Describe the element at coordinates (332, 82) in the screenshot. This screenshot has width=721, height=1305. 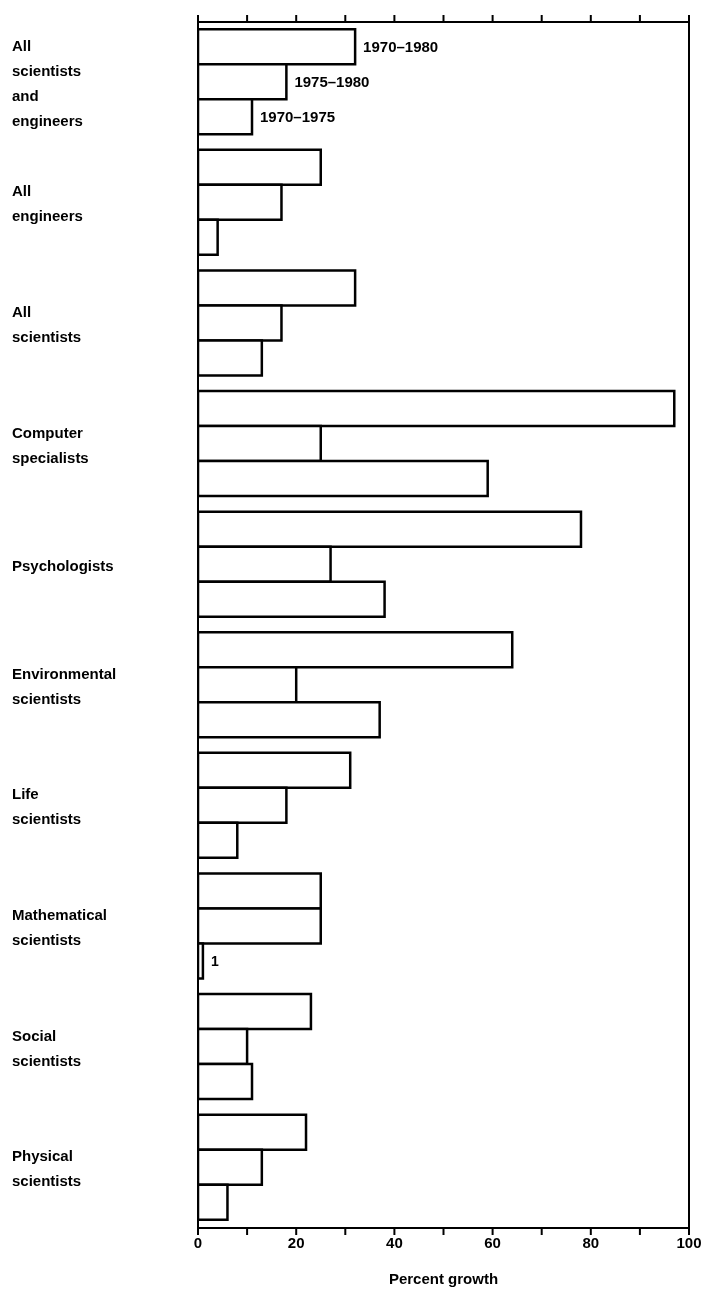
I see `series-label: 1975–1980` at that location.